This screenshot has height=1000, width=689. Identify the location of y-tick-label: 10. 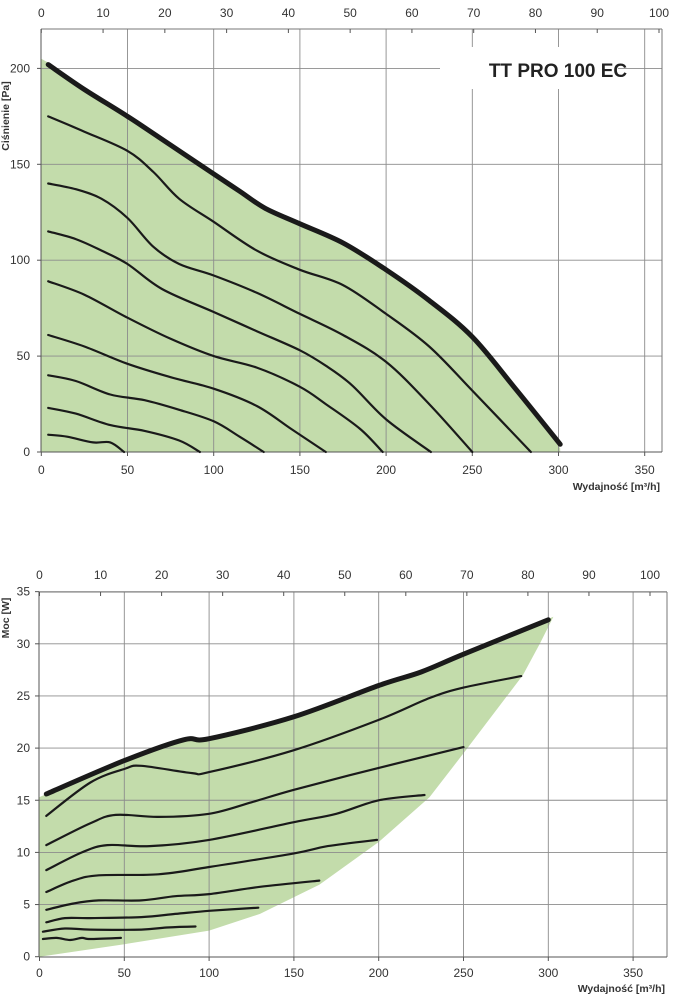
(24, 852).